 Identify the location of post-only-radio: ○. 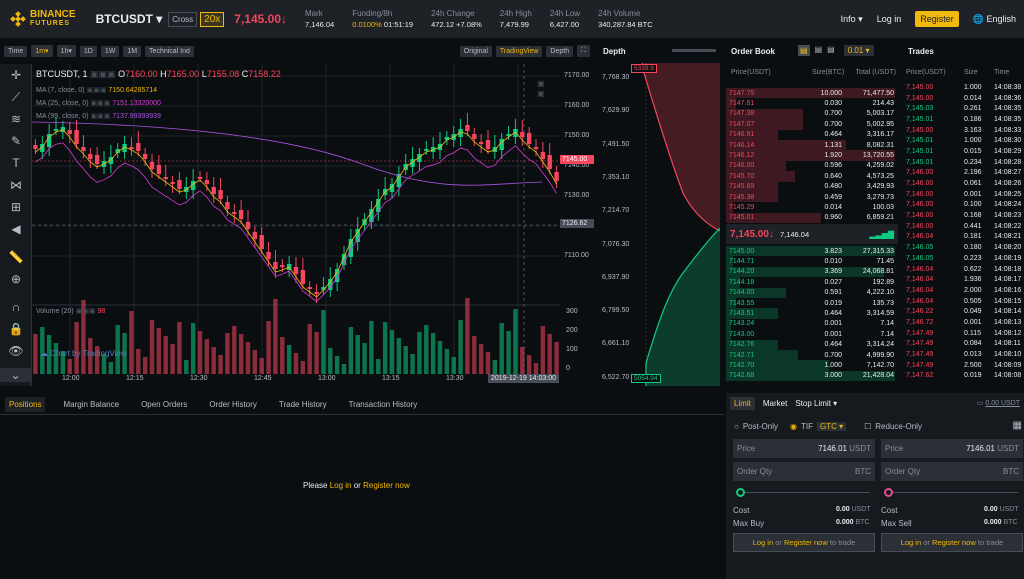
(736, 426).